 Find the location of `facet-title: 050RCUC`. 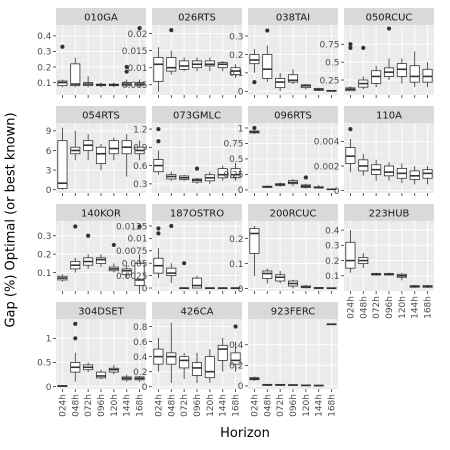

facet-title: 050RCUC is located at coordinates (389, 18).